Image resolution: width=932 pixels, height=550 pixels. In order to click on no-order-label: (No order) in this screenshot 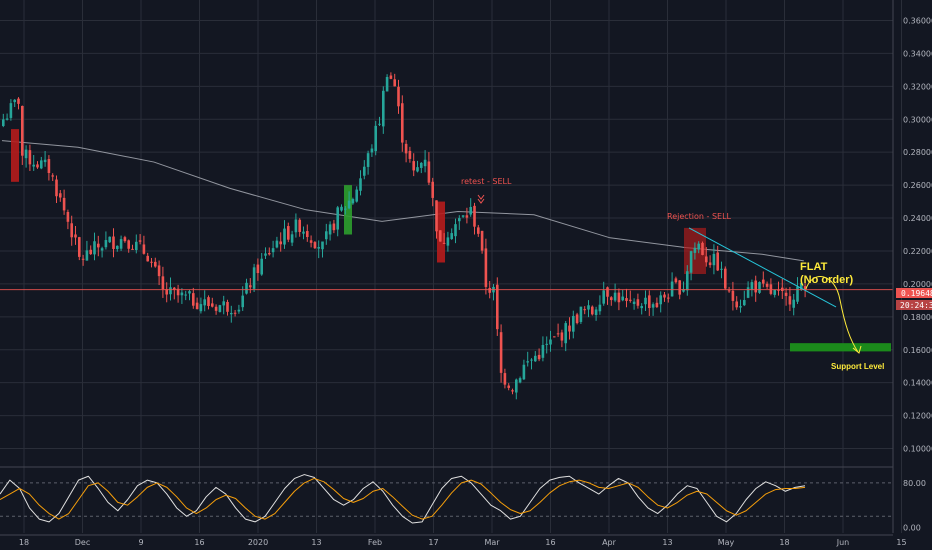, I will do `click(827, 280)`.